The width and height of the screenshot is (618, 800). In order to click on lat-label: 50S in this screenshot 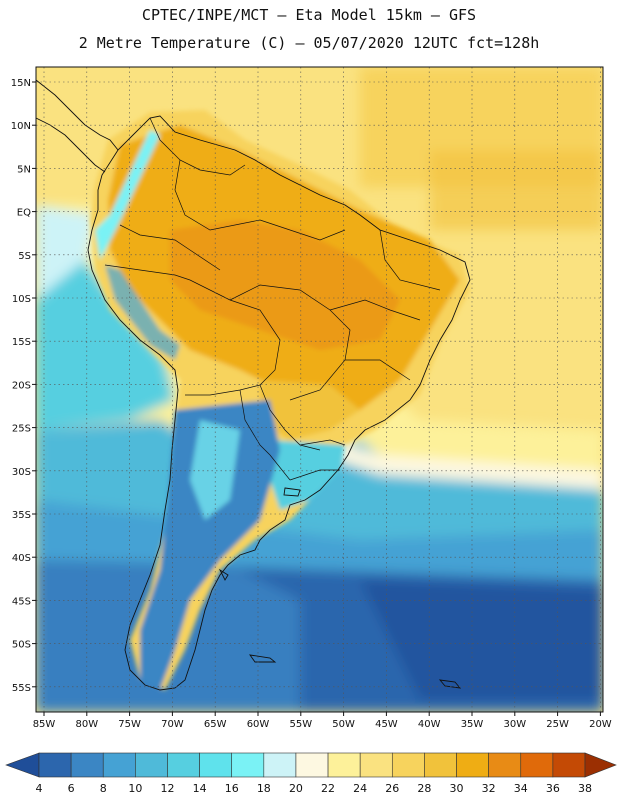, I will do `click(21, 645)`.